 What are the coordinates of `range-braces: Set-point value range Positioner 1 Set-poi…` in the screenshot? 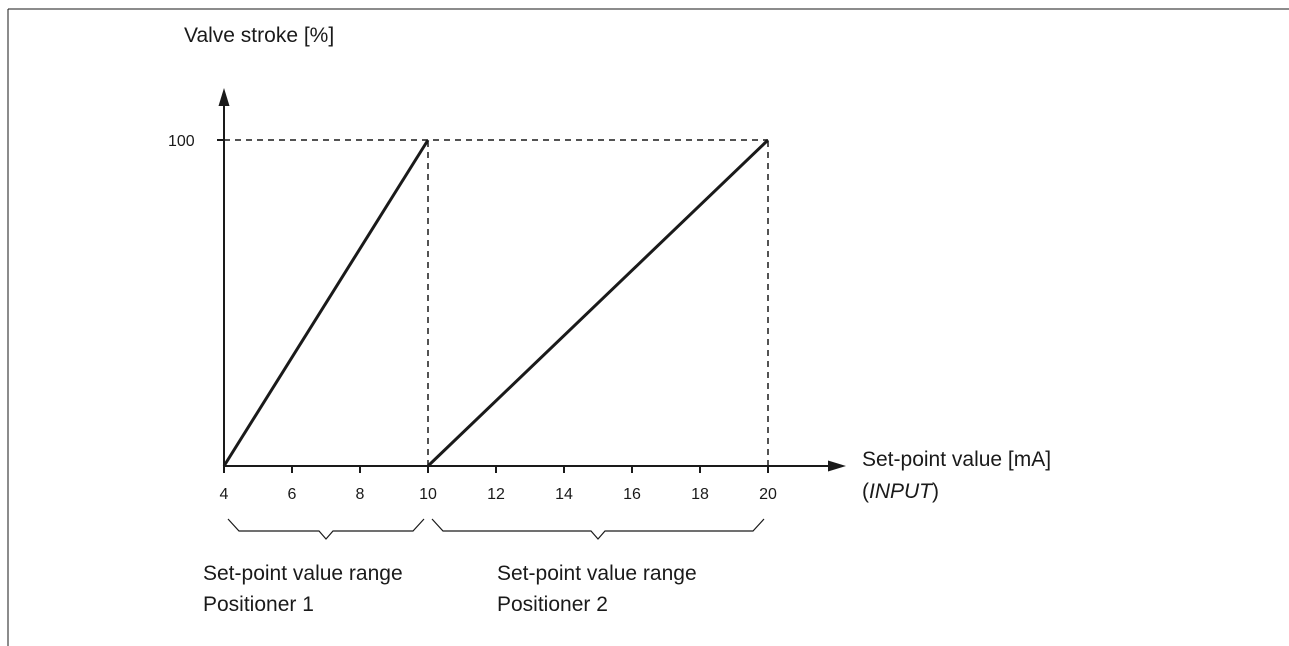 It's located at (484, 567).